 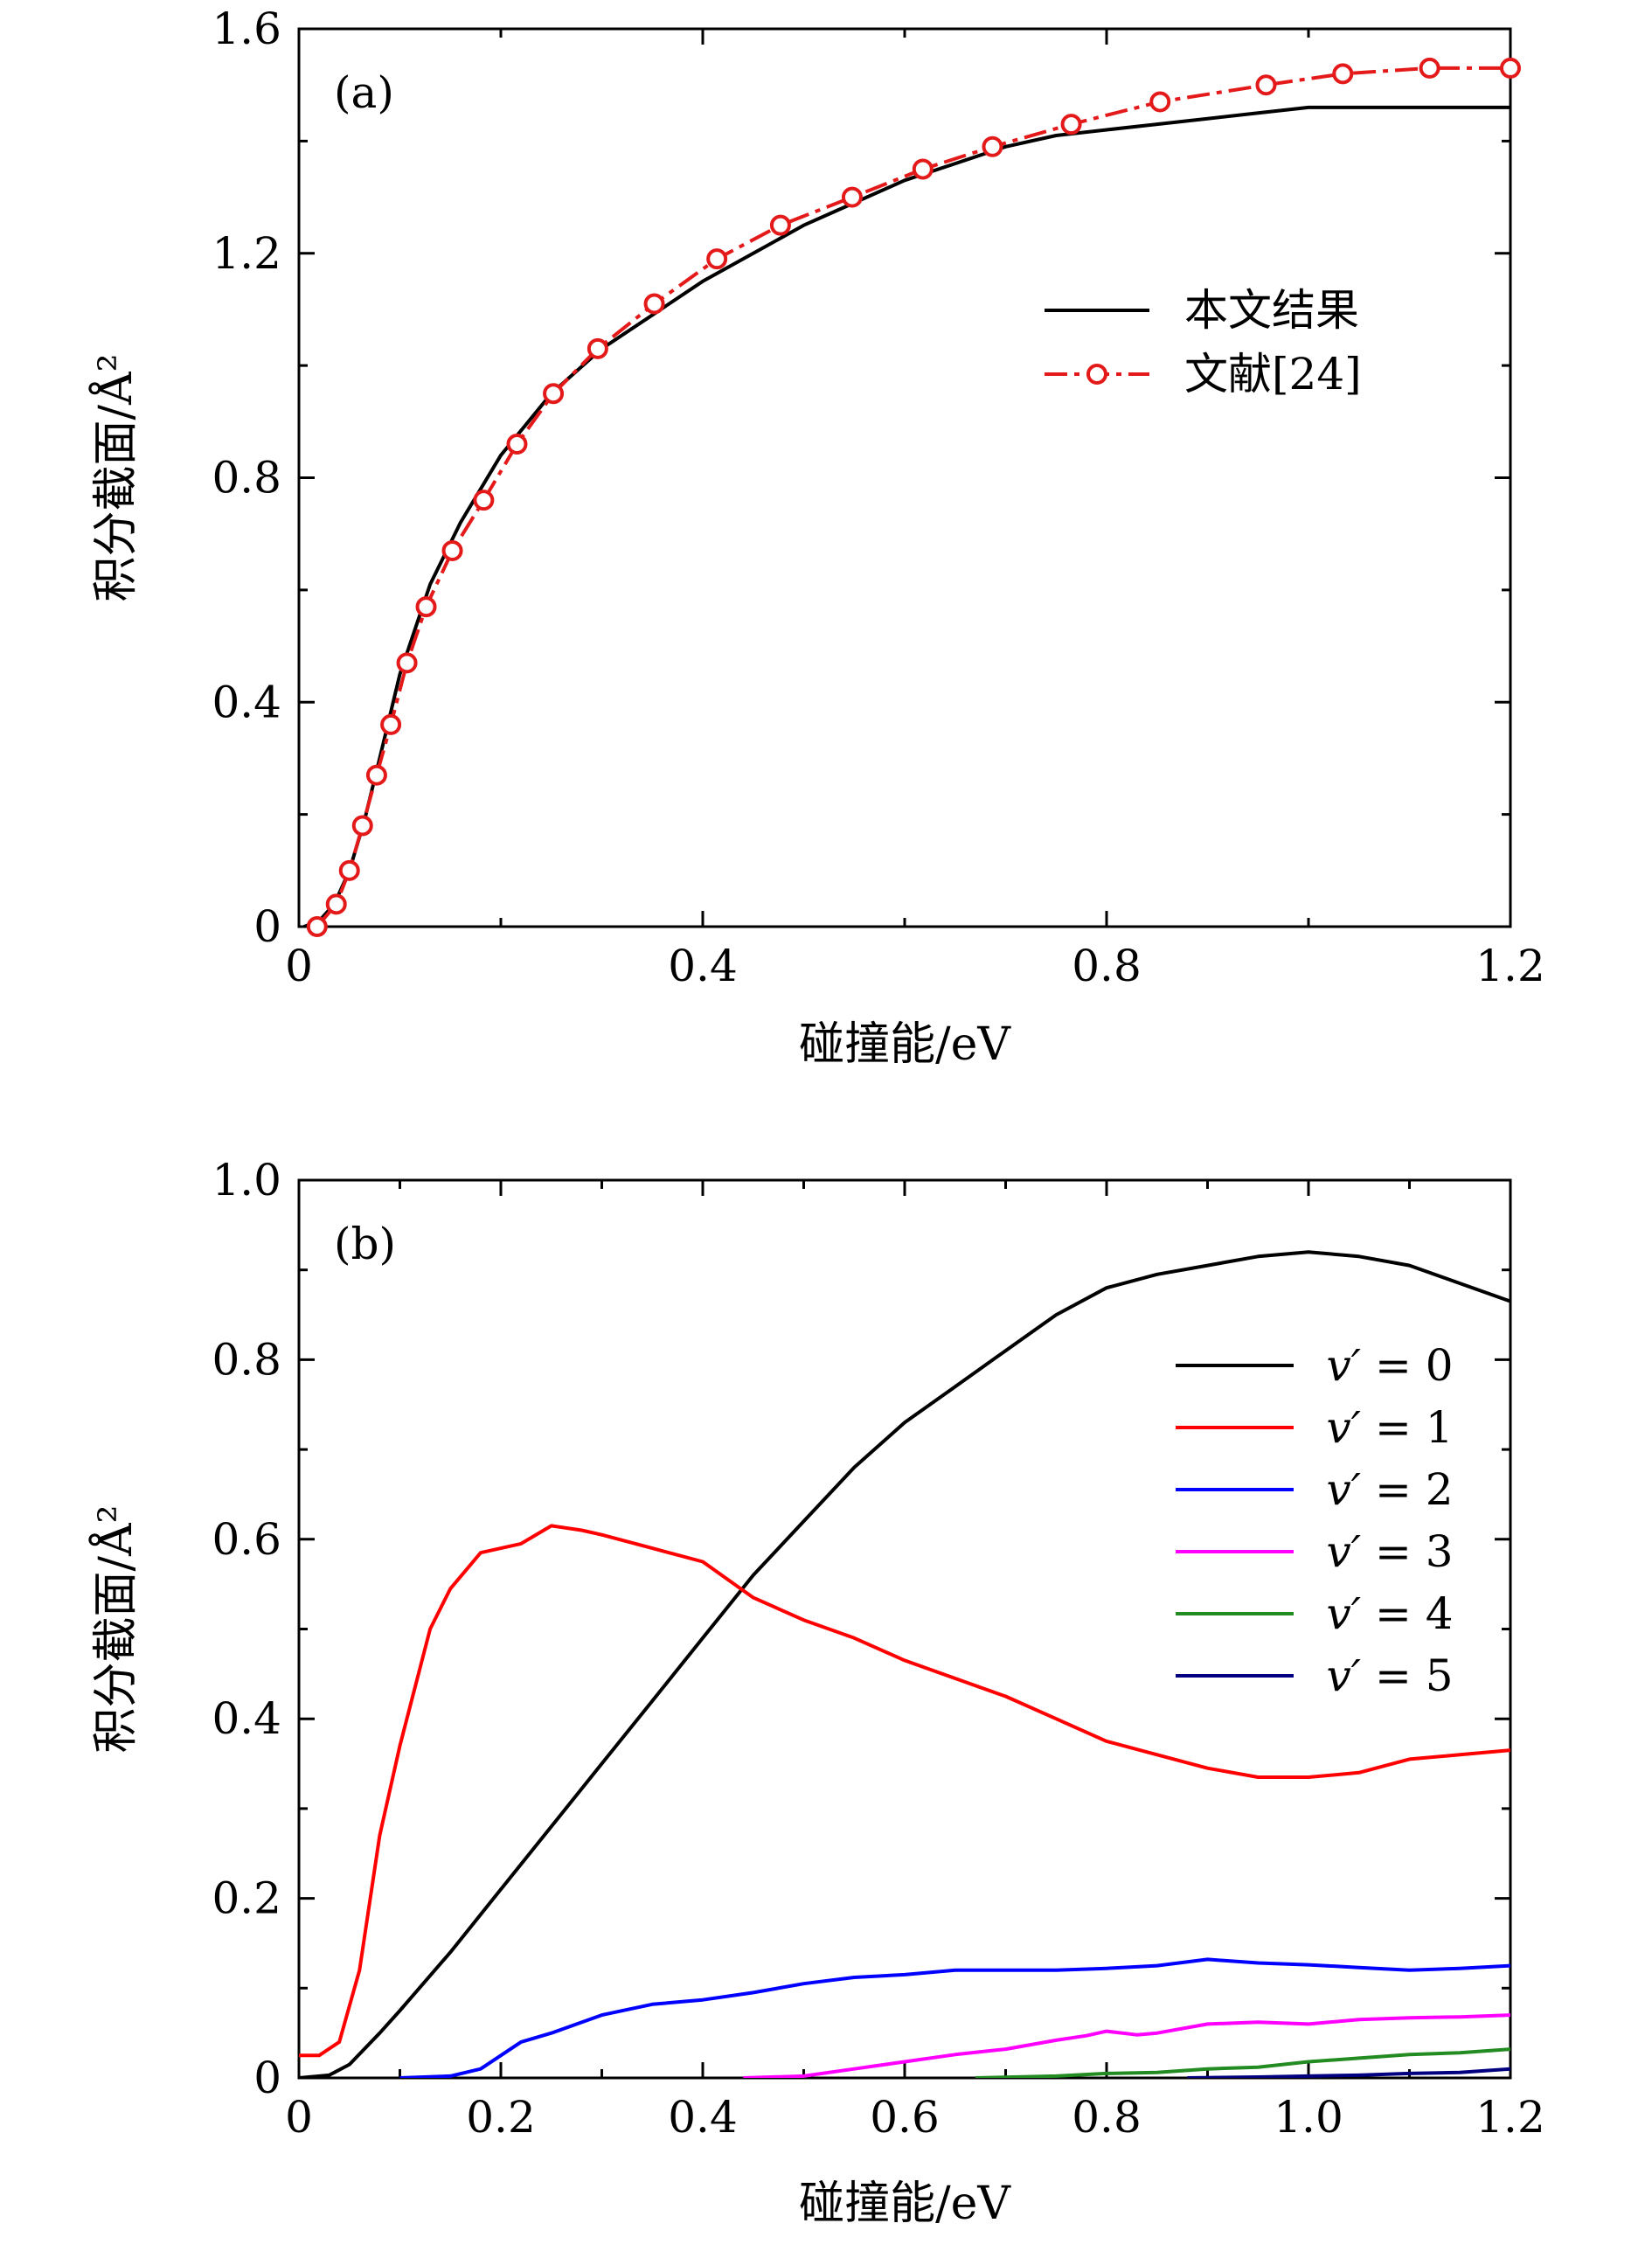 What do you see at coordinates (1440, 1427) in the screenshot?
I see `legend-math-value: 1` at bounding box center [1440, 1427].